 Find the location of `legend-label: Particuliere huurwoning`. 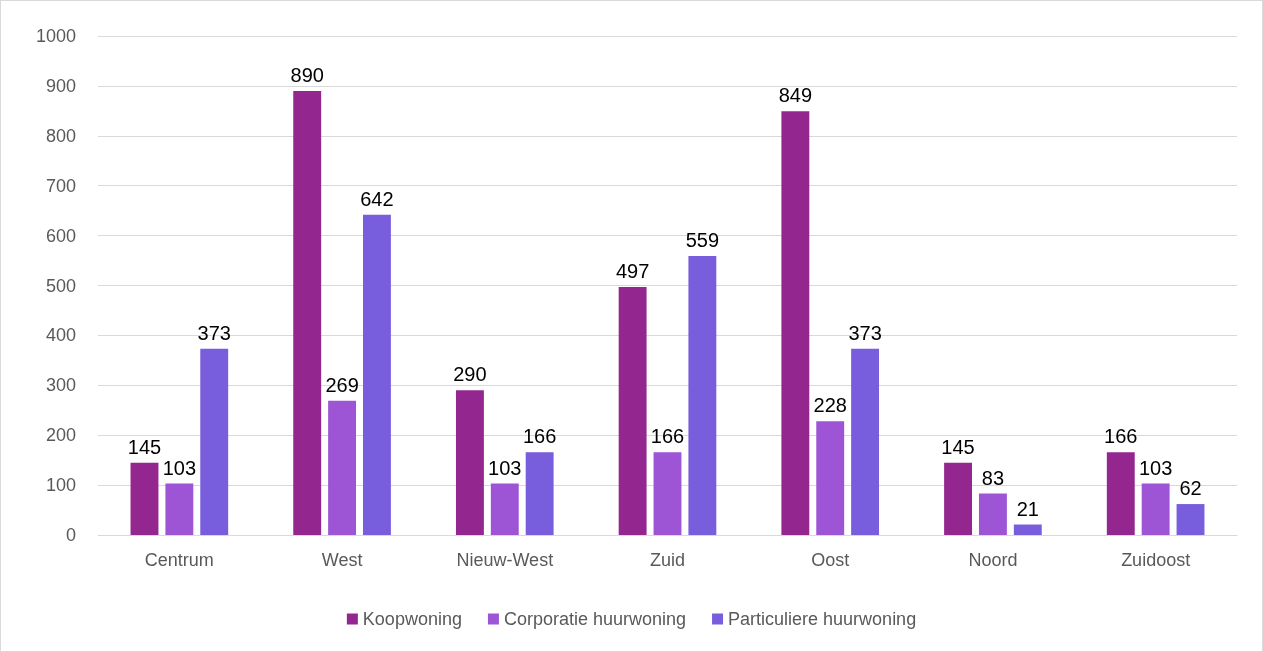

legend-label: Particuliere huurwoning is located at coordinates (822, 619).